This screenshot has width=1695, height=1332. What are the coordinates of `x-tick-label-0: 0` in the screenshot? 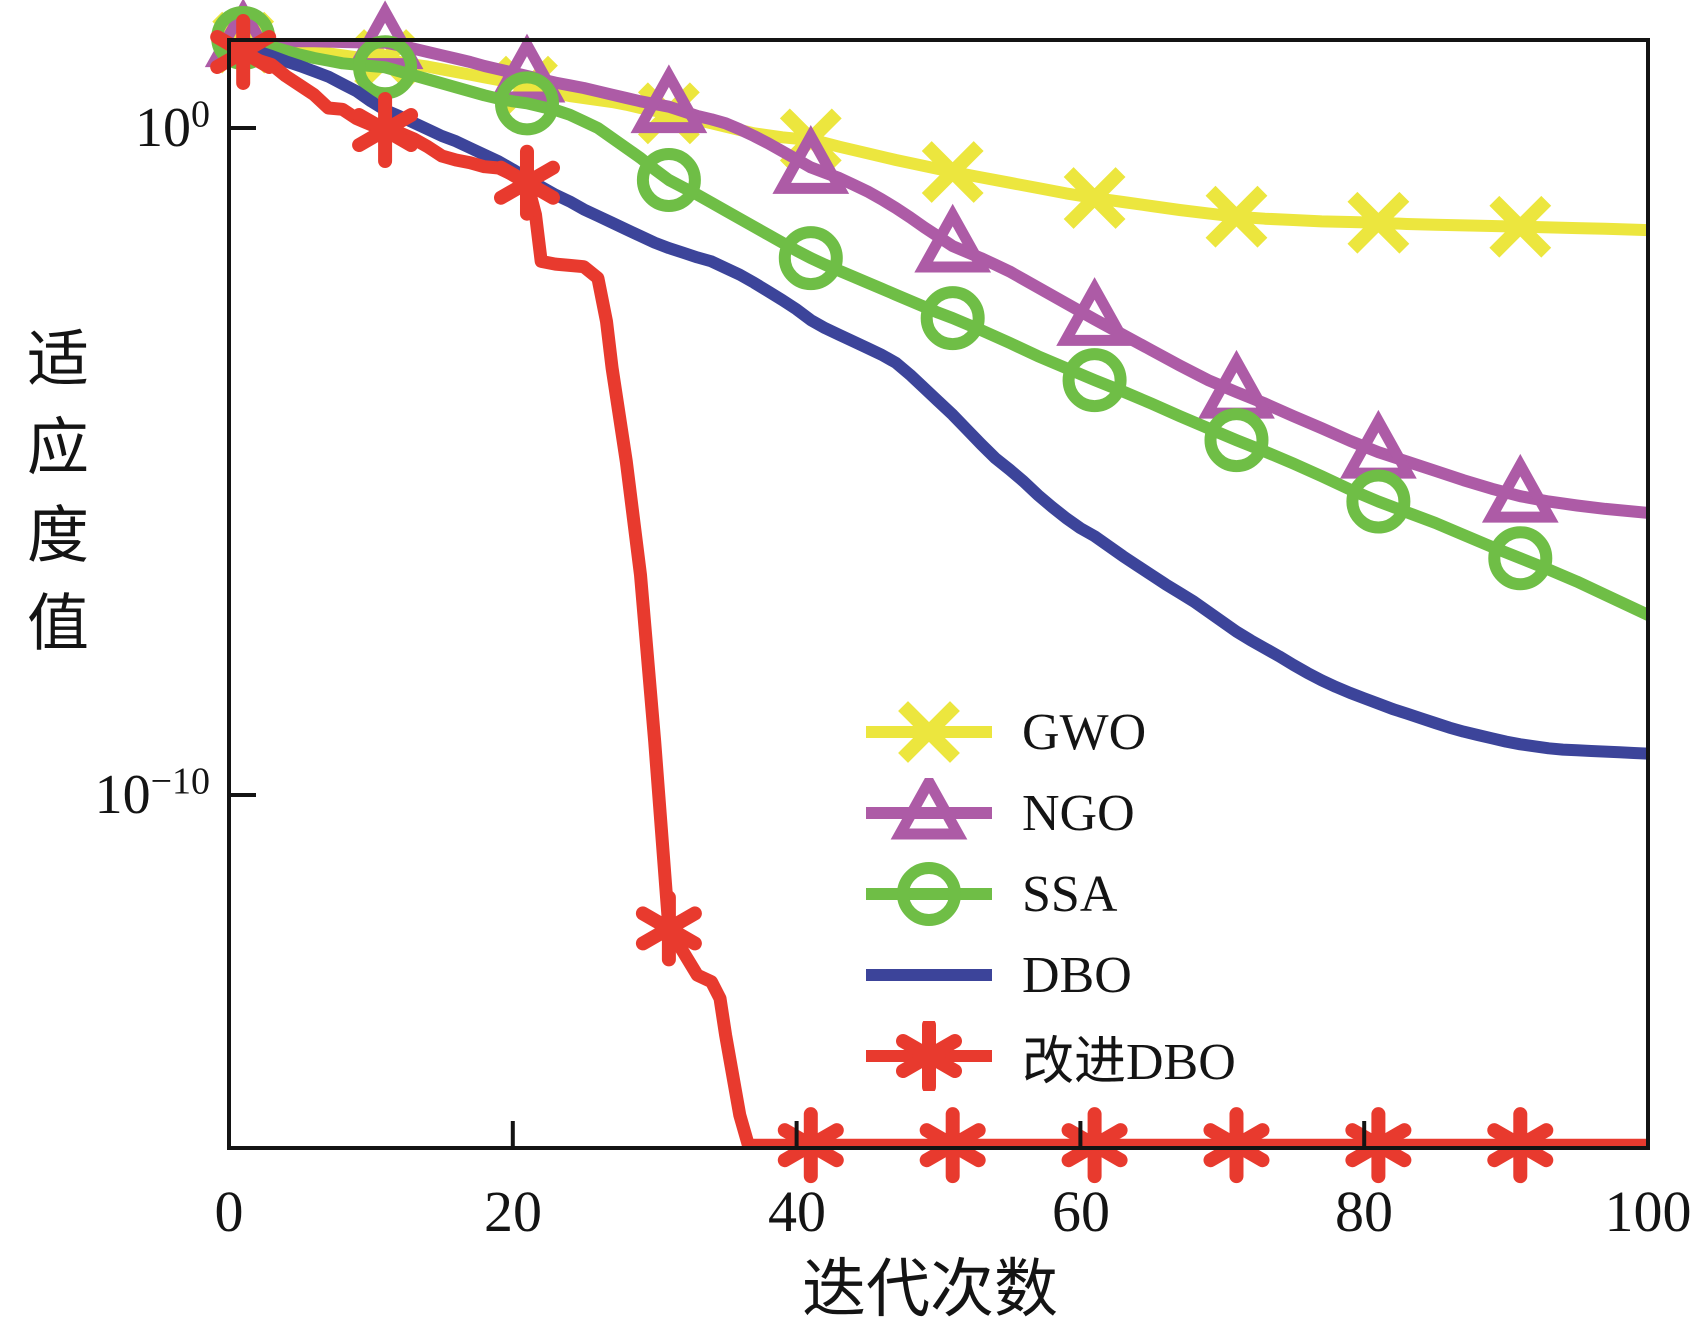 It's located at (229, 1211).